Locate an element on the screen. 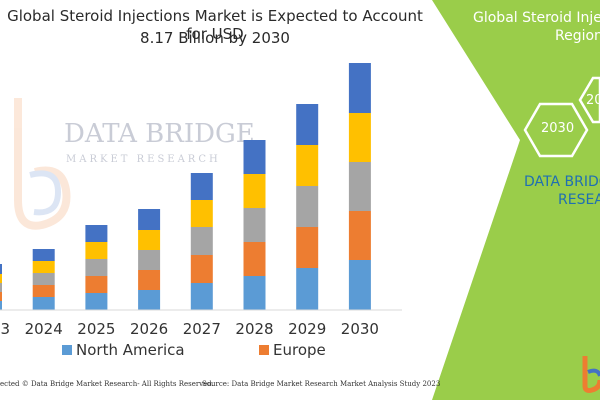 This screenshot has height=400, width=600. watermark-line2: MARKET RESEARCH is located at coordinates (143, 159).